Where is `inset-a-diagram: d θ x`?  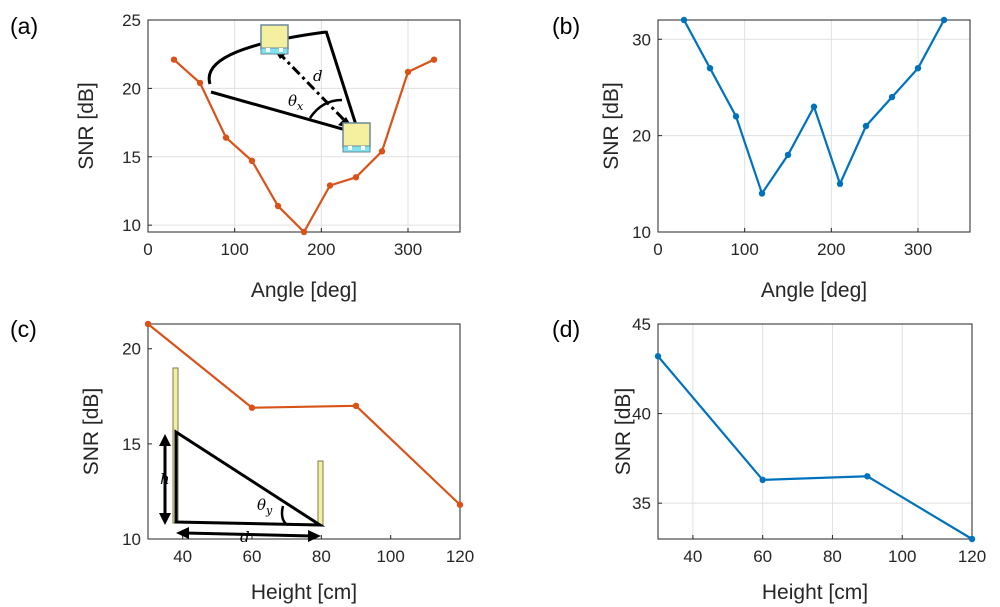 inset-a-diagram: d θ x is located at coordinates (289, 88).